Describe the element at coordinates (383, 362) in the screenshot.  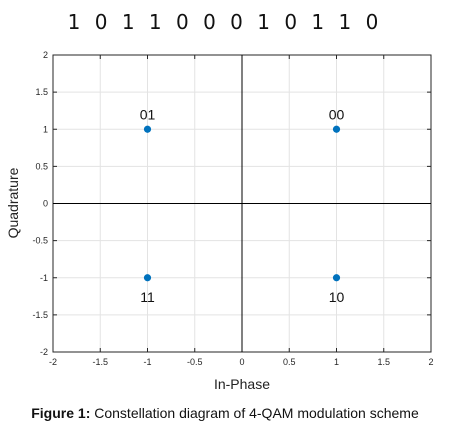
I see `x-tick-label: 1.5` at that location.